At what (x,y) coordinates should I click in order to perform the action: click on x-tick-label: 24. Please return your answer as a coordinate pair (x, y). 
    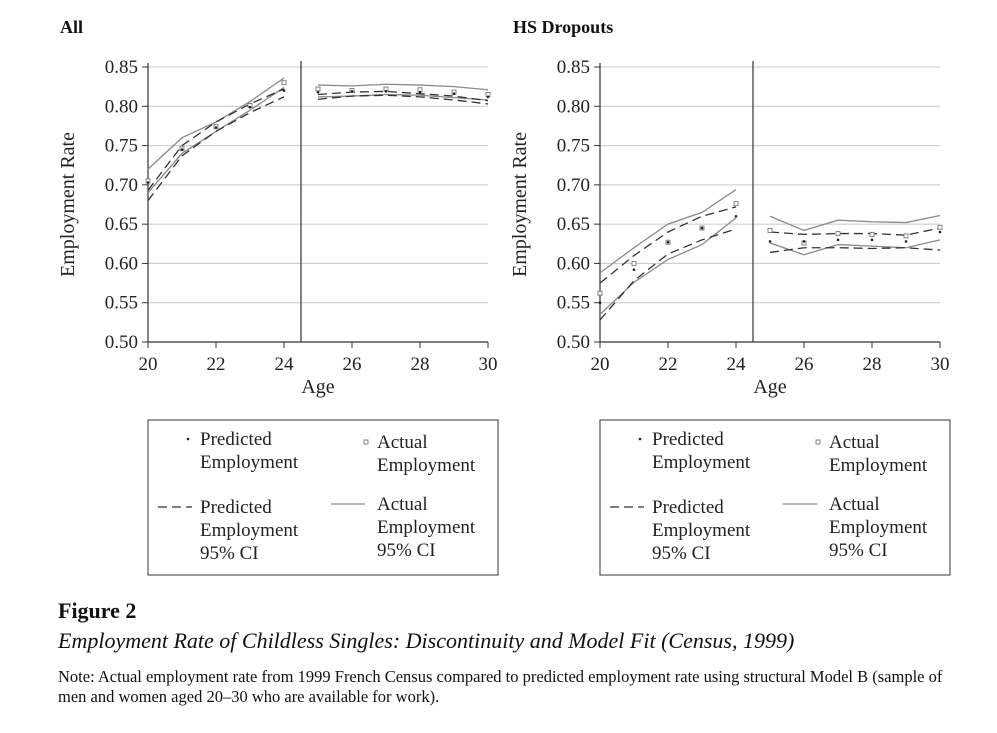
    Looking at the image, I should click on (285, 364).